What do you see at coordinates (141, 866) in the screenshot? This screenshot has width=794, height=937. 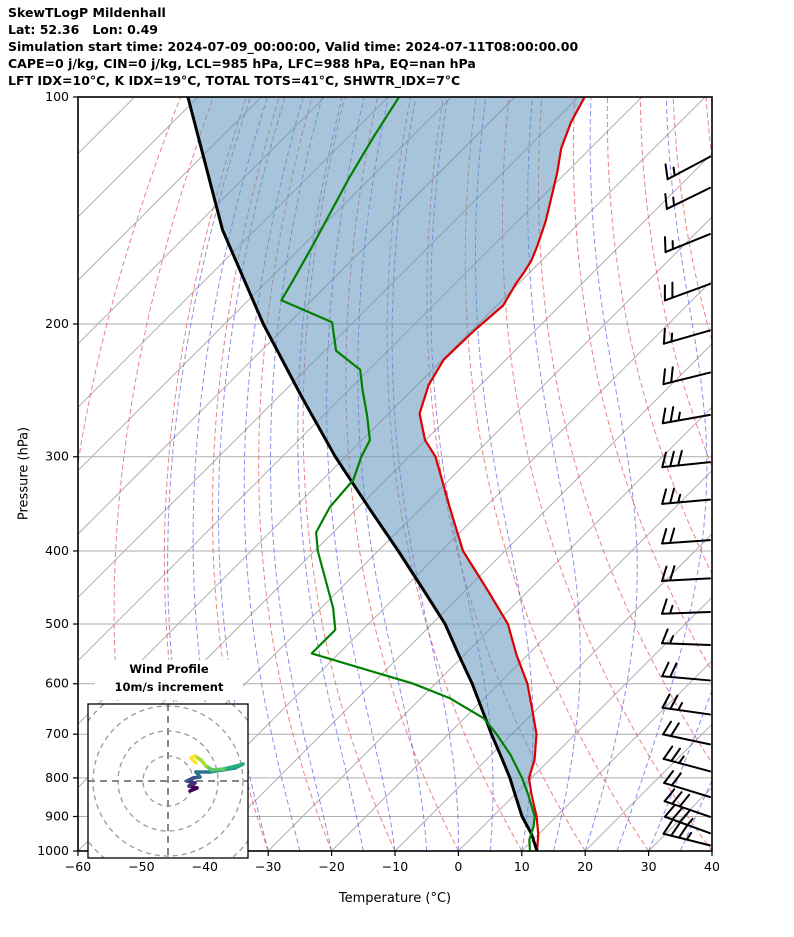 I see `x-tick-label: −50` at bounding box center [141, 866].